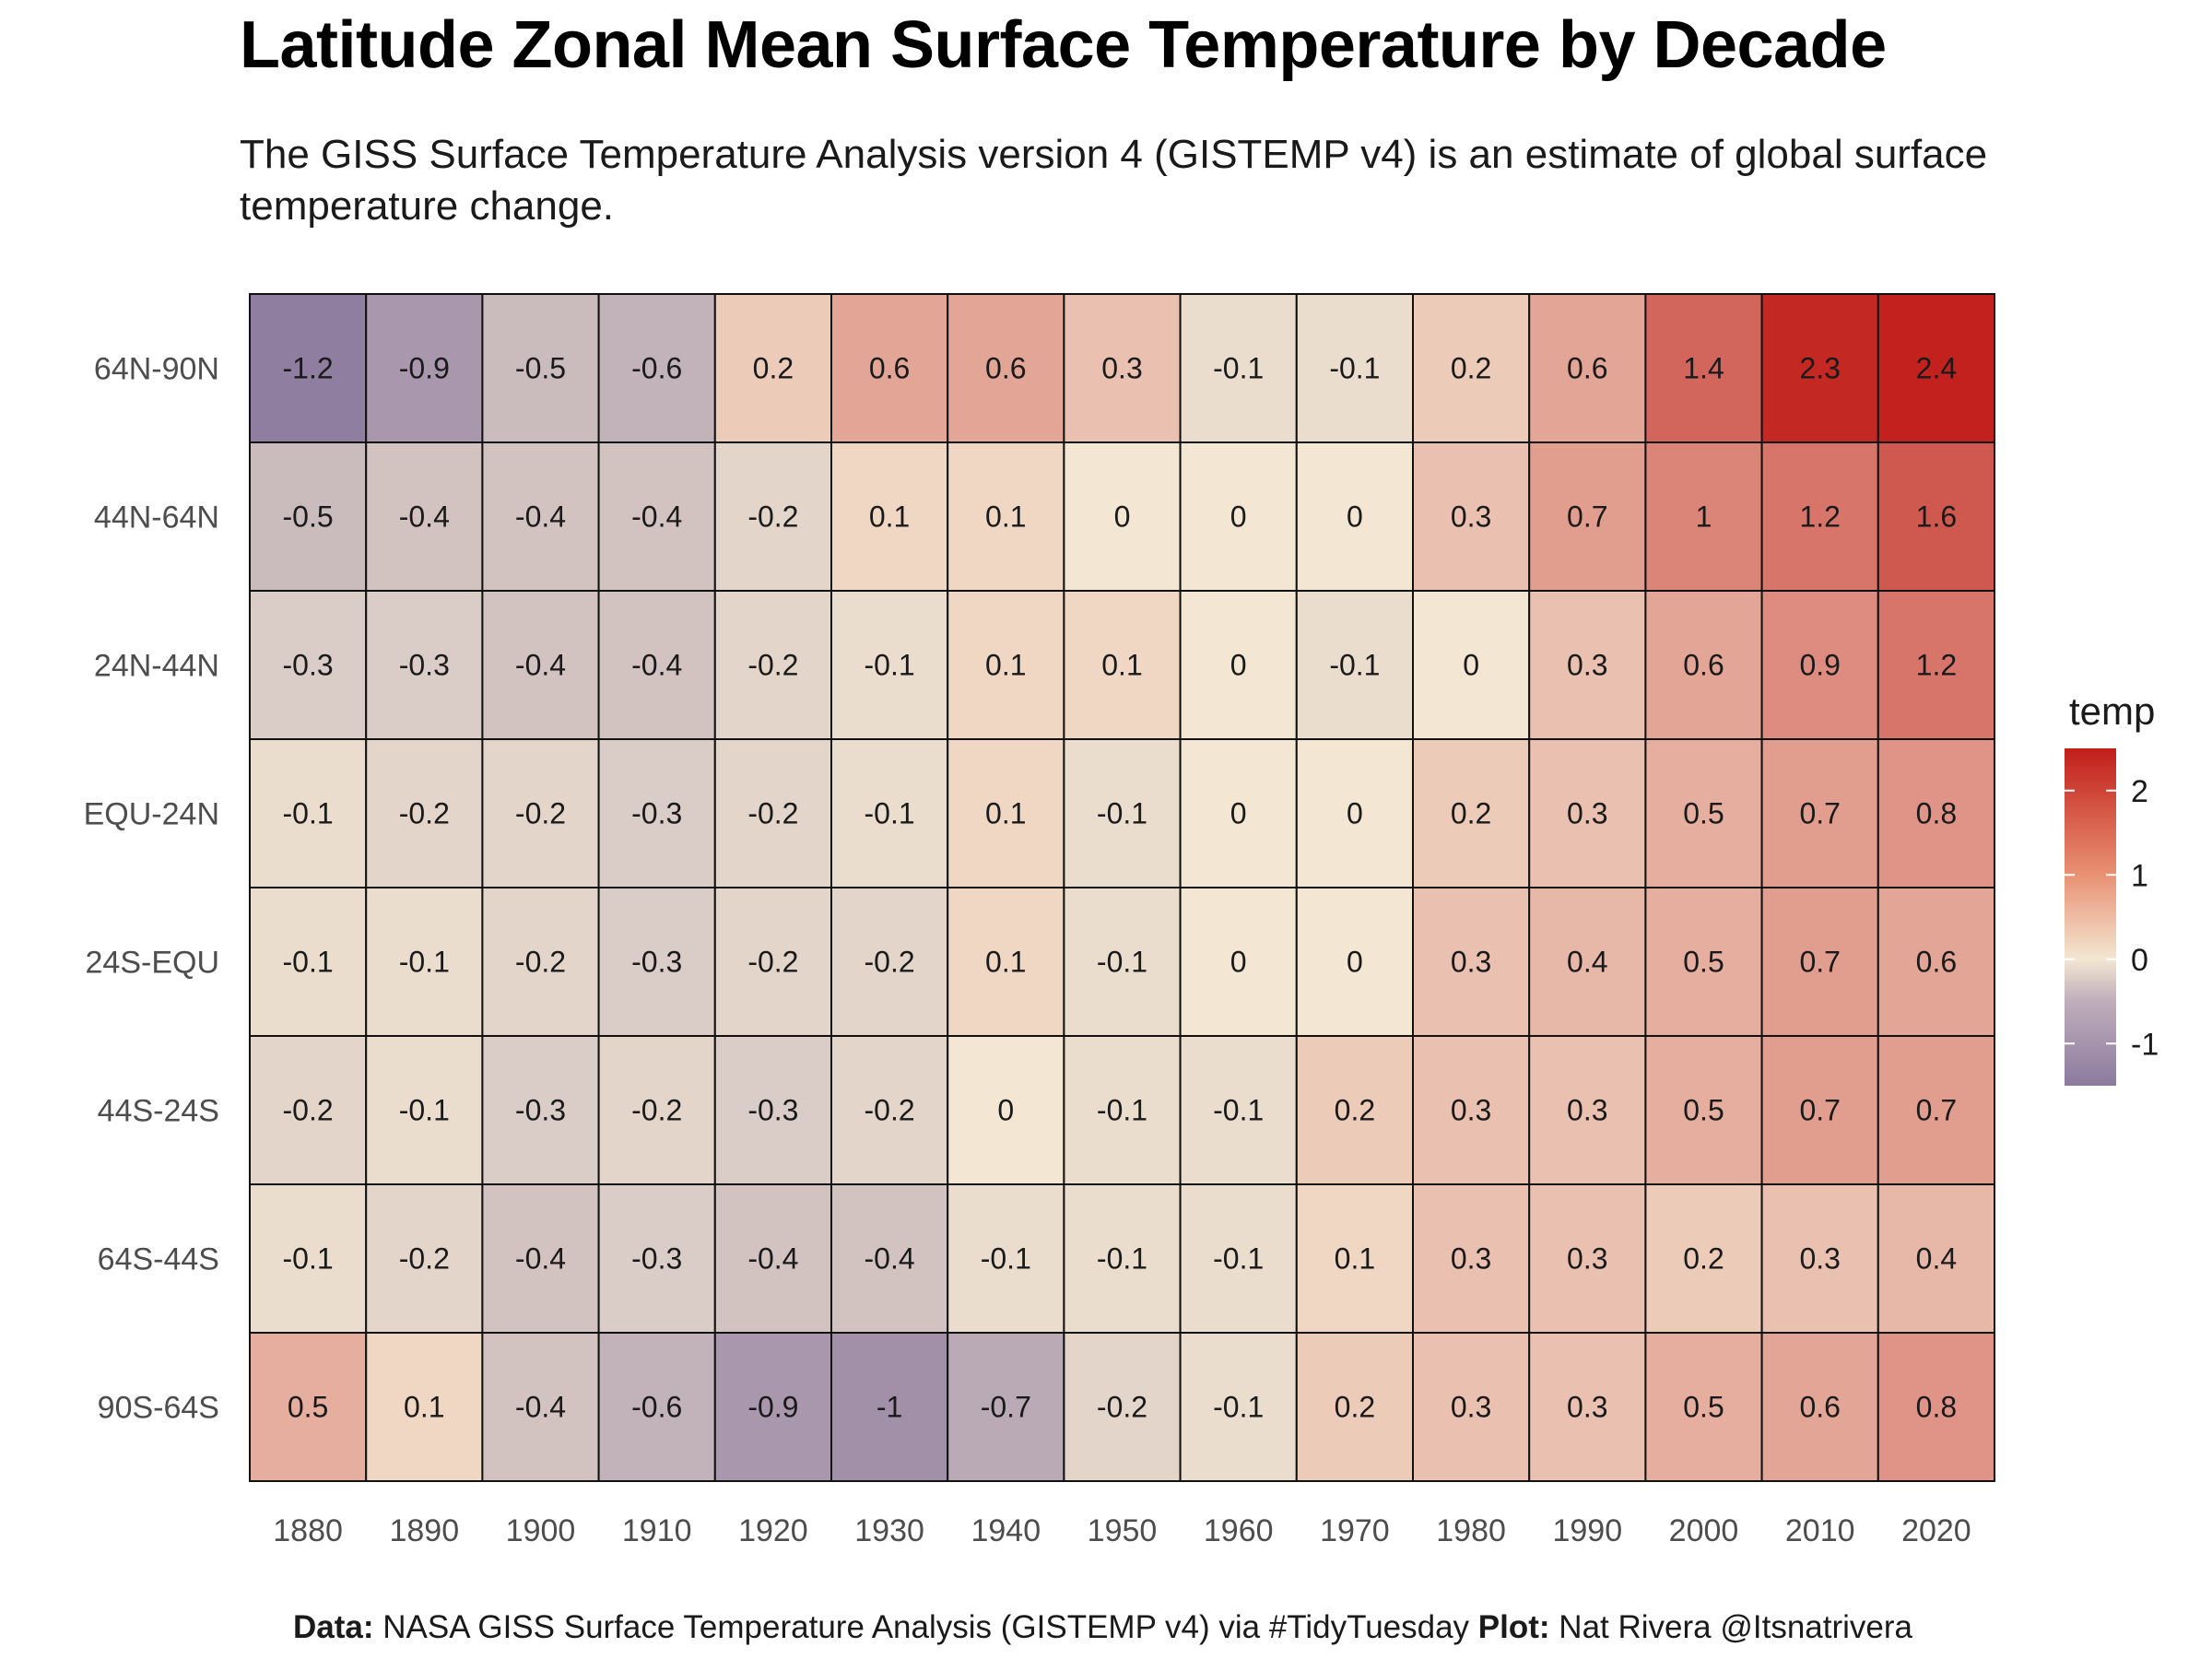 This screenshot has height=1659, width=2212. What do you see at coordinates (1355, 1530) in the screenshot?
I see `x-tick-label: 1970` at bounding box center [1355, 1530].